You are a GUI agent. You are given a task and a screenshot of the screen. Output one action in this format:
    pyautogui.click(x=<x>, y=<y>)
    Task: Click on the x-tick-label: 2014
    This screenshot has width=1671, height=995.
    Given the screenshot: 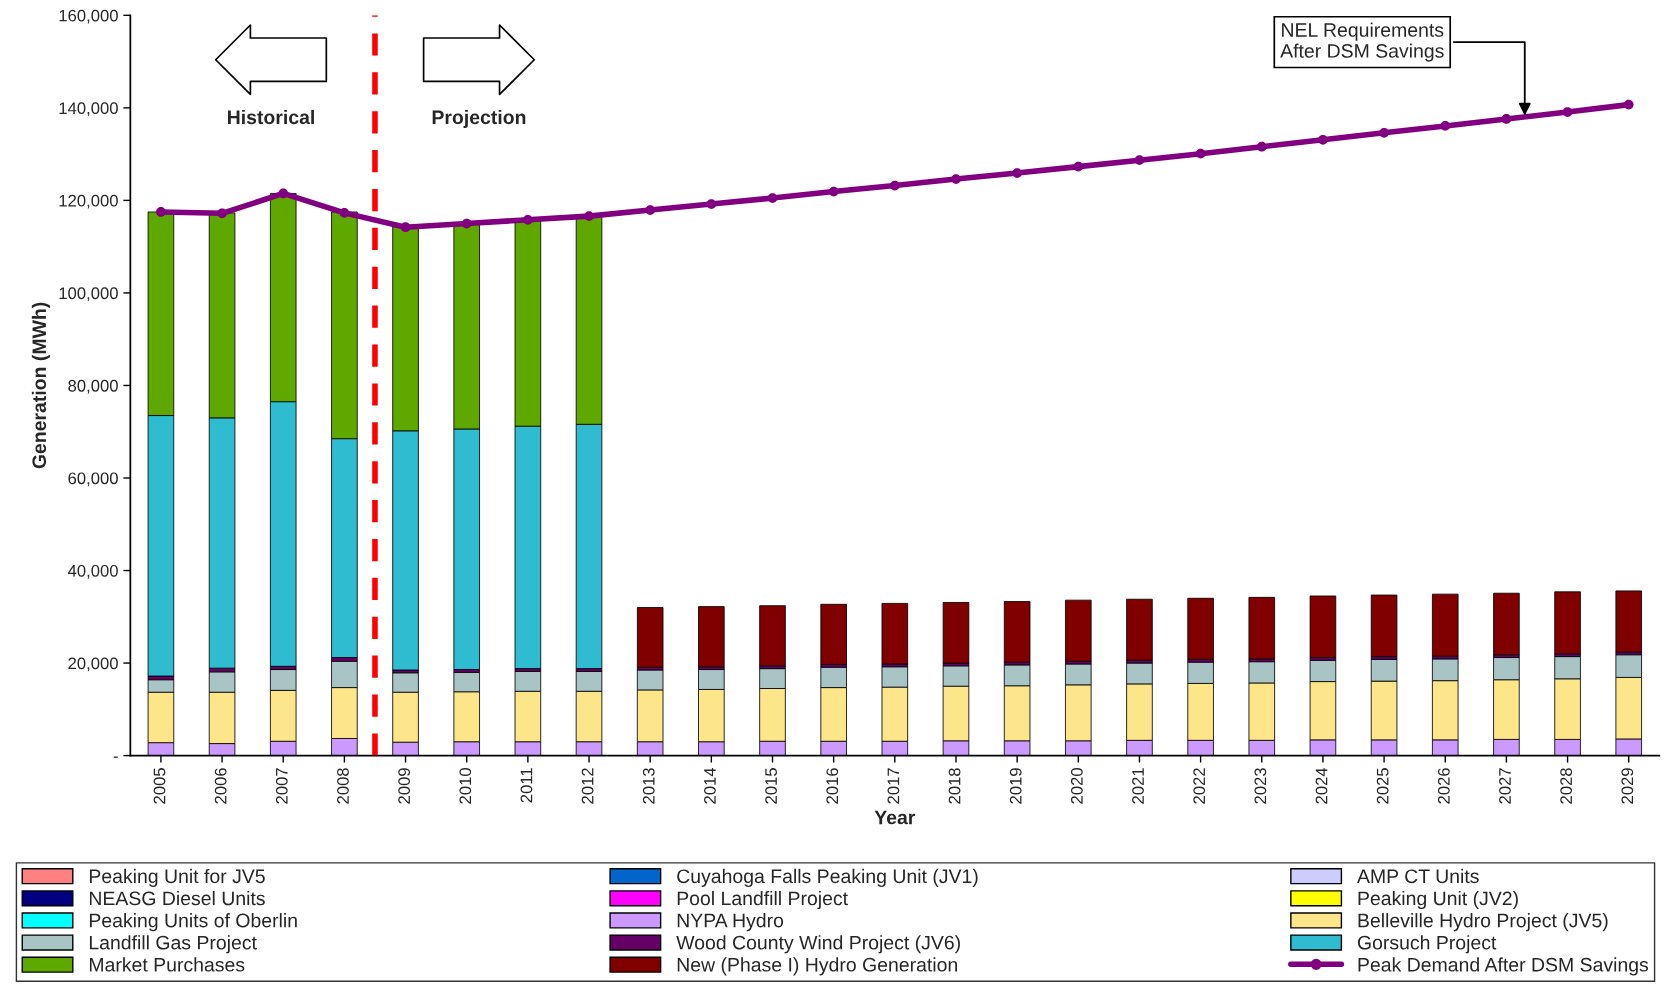 What is the action you would take?
    pyautogui.click(x=710, y=785)
    